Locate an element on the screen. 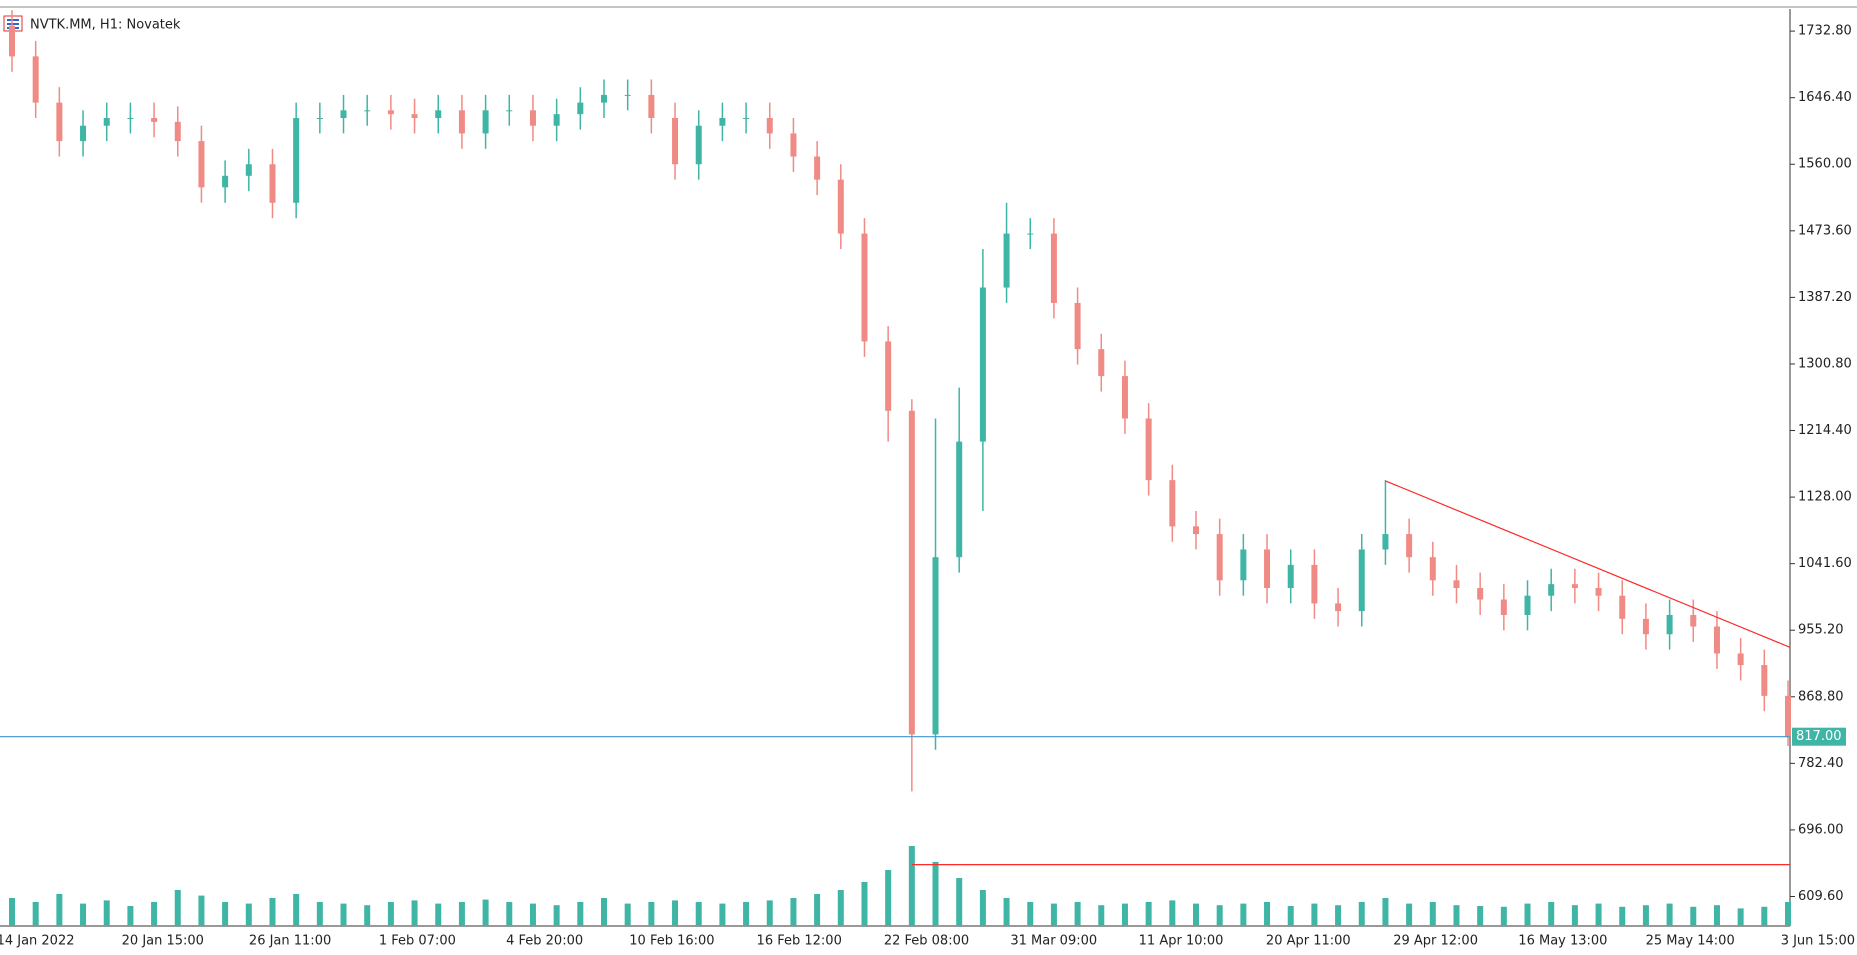 The width and height of the screenshot is (1857, 955). x-tick-label: 29 Apr 12:00 is located at coordinates (1435, 941).